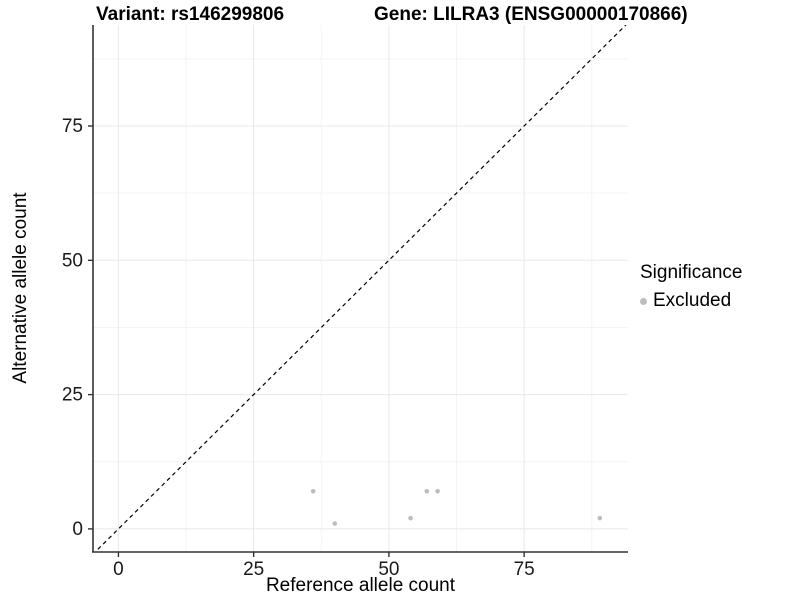  What do you see at coordinates (72, 126) in the screenshot?
I see `y-tick-label: 75` at bounding box center [72, 126].